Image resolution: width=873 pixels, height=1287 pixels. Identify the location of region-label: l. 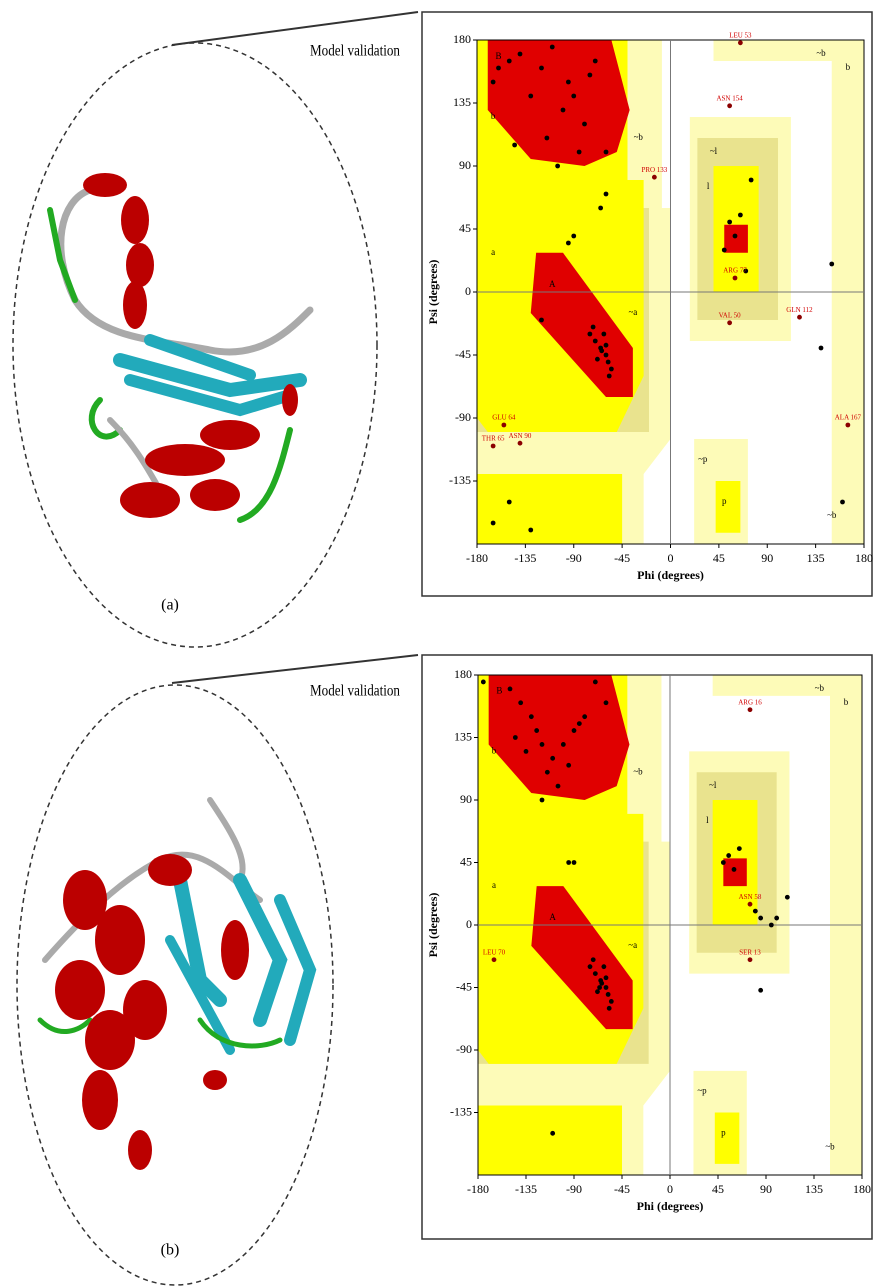
(708, 186).